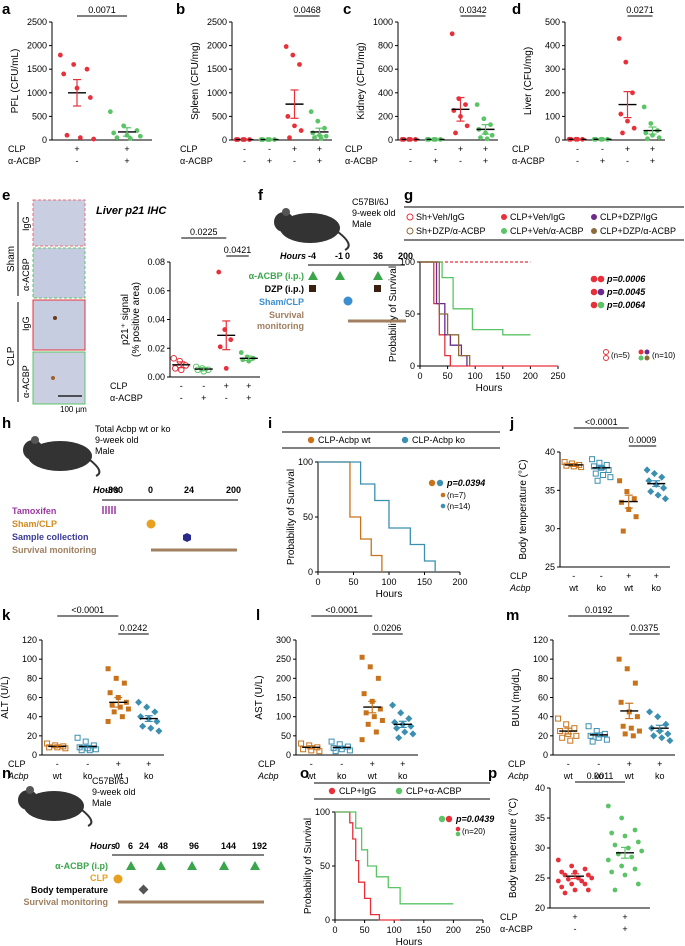 The image size is (685, 946). Describe the element at coordinates (638, 231) in the screenshot. I see `legend-entry: CLP+DZP/α-ACBP` at that location.